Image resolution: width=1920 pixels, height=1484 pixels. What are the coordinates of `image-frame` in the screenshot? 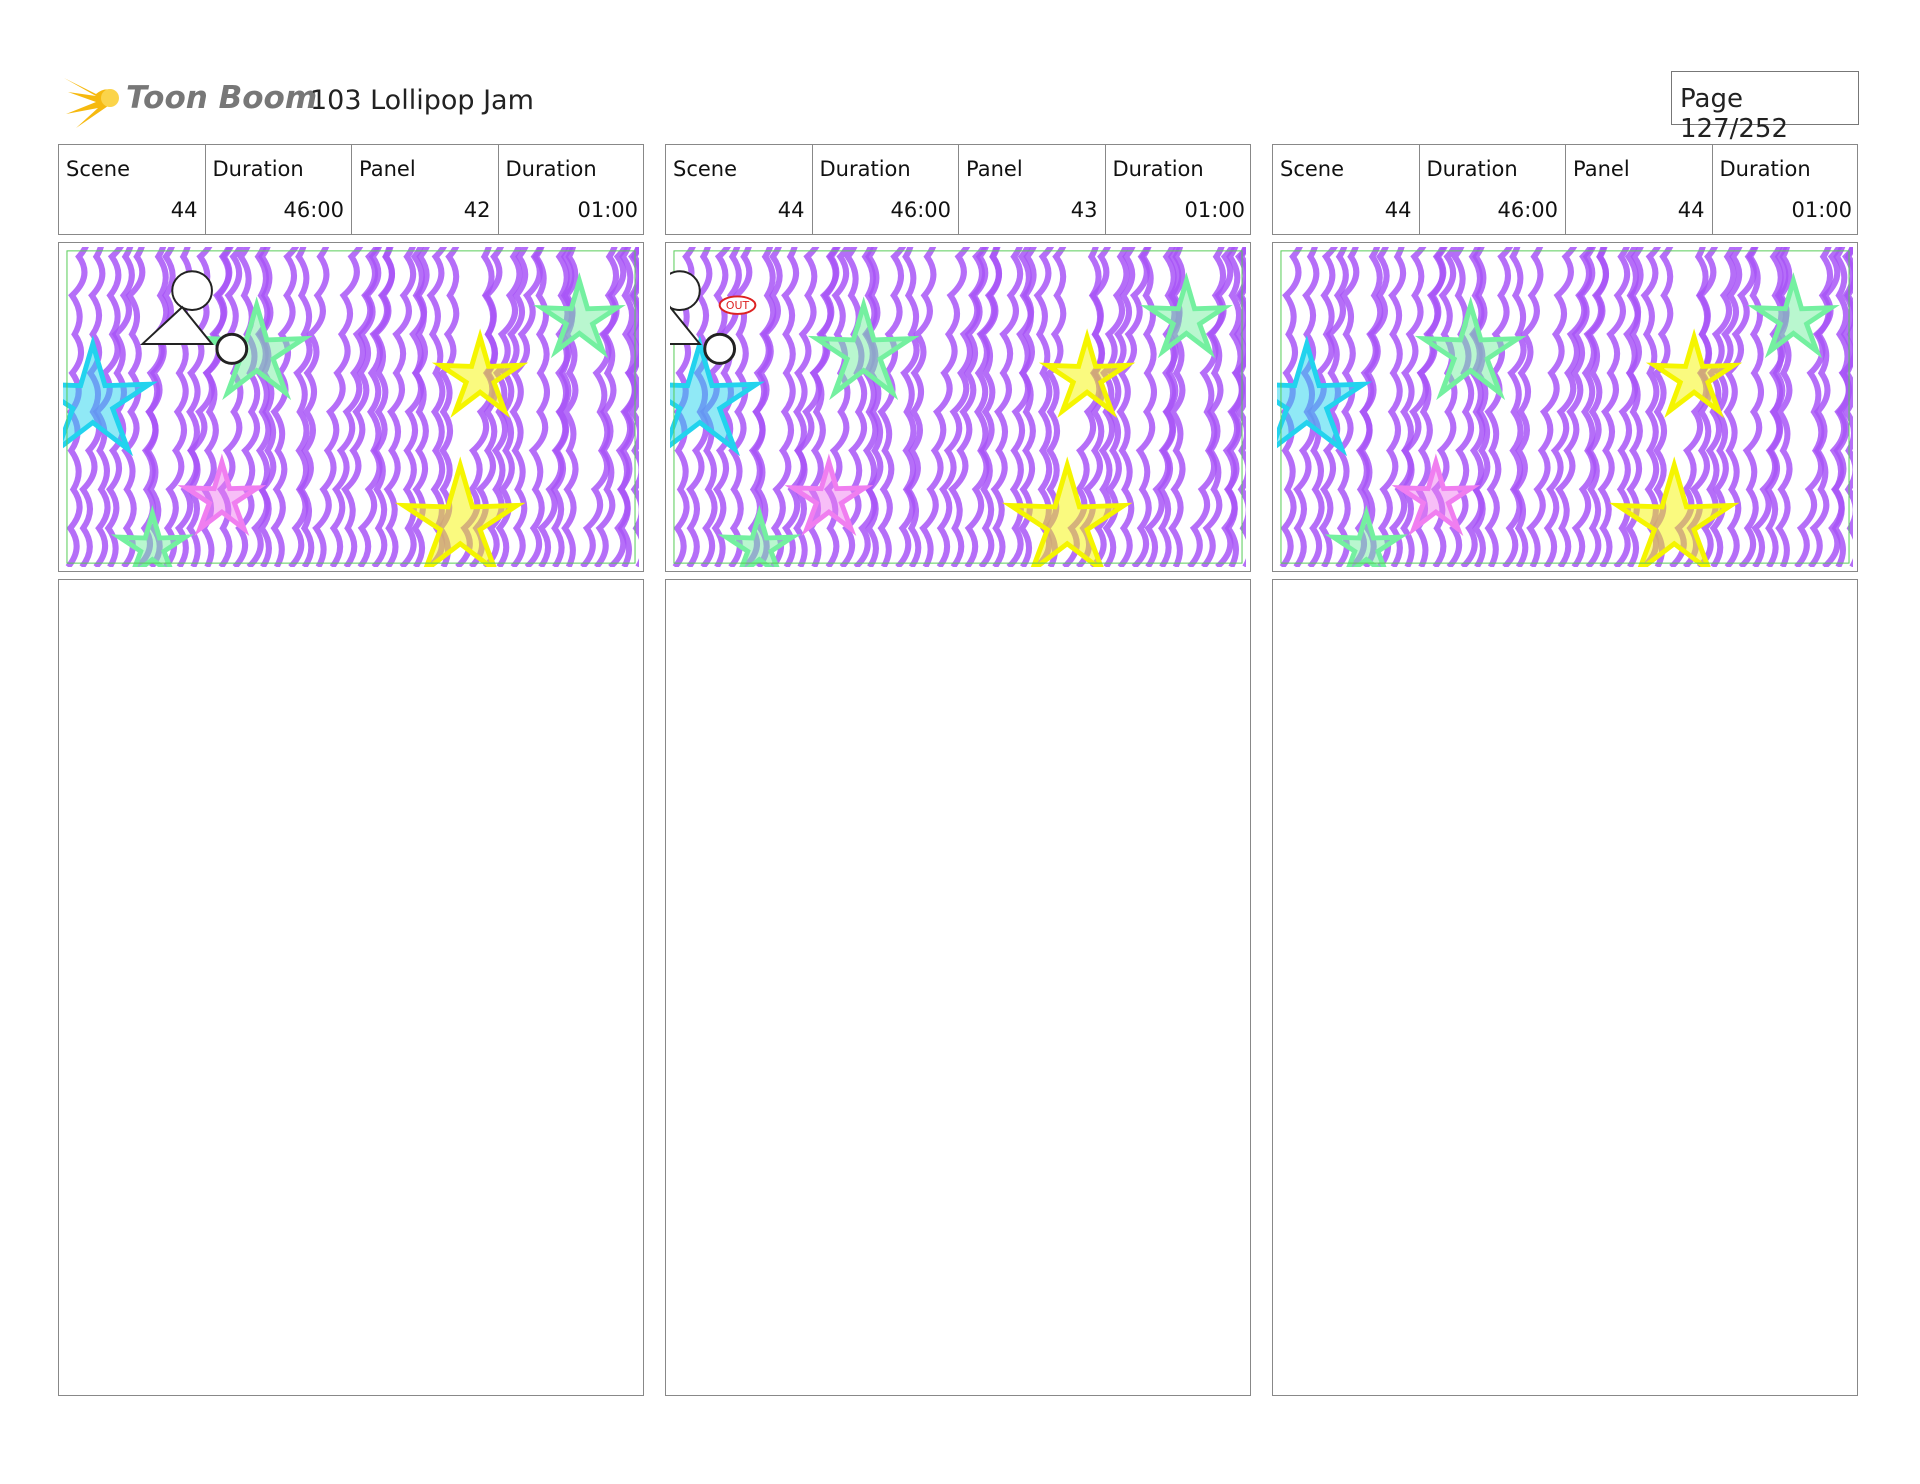 It's located at (1565, 407).